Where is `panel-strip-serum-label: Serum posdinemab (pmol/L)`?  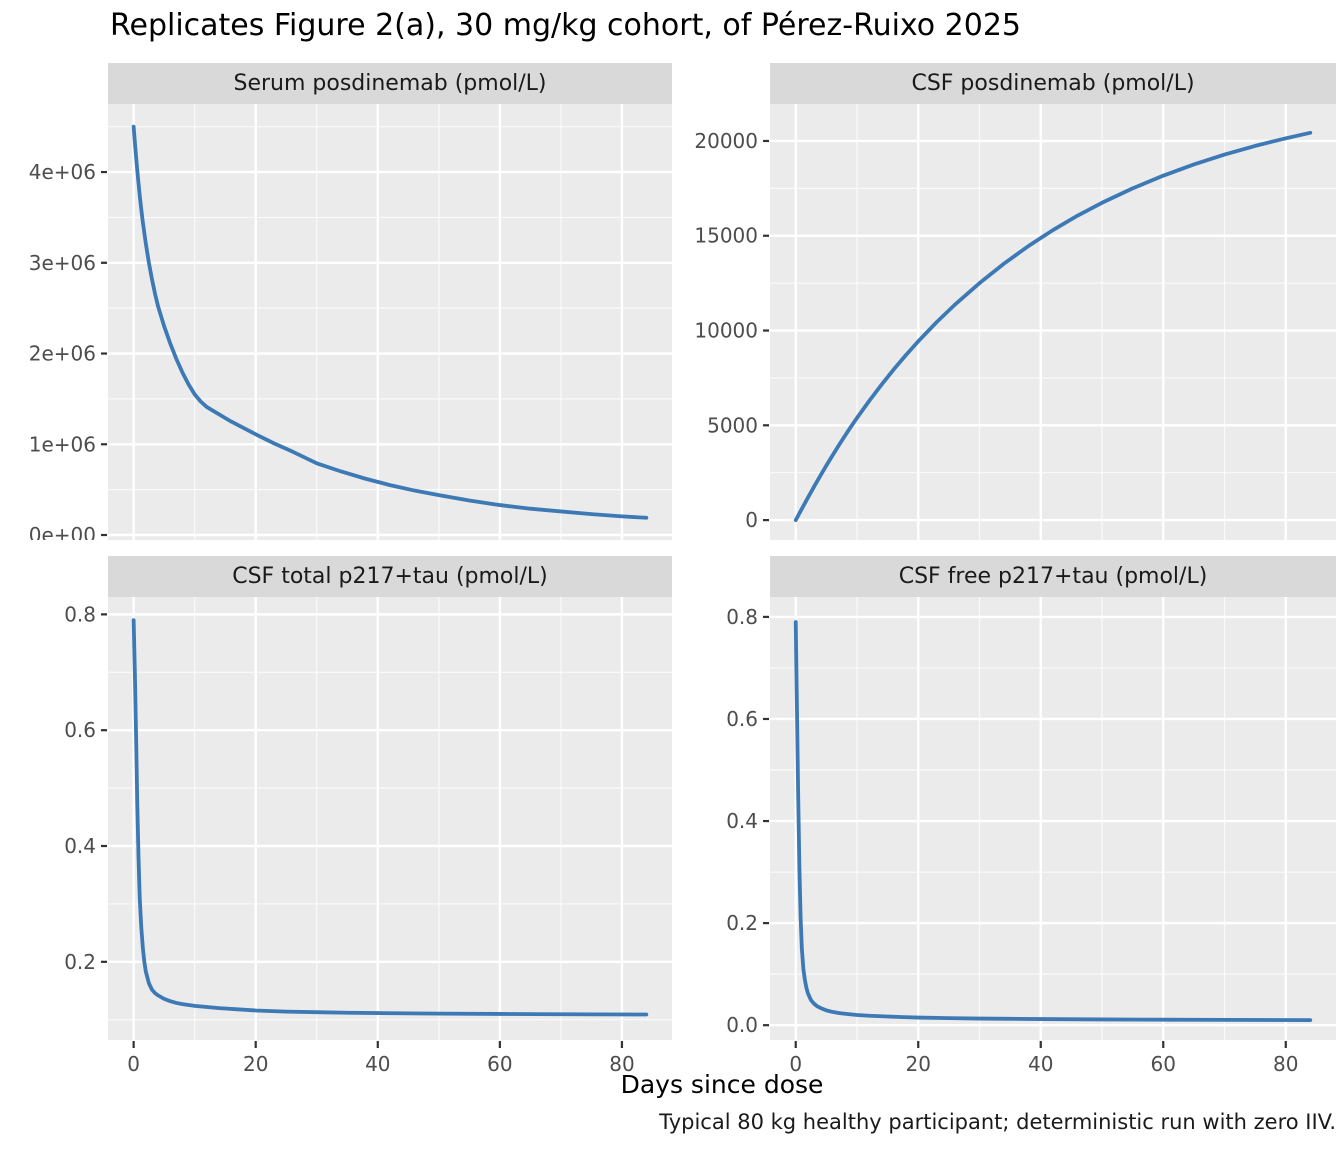
panel-strip-serum-label: Serum posdinemab (pmol/L) is located at coordinates (390, 83).